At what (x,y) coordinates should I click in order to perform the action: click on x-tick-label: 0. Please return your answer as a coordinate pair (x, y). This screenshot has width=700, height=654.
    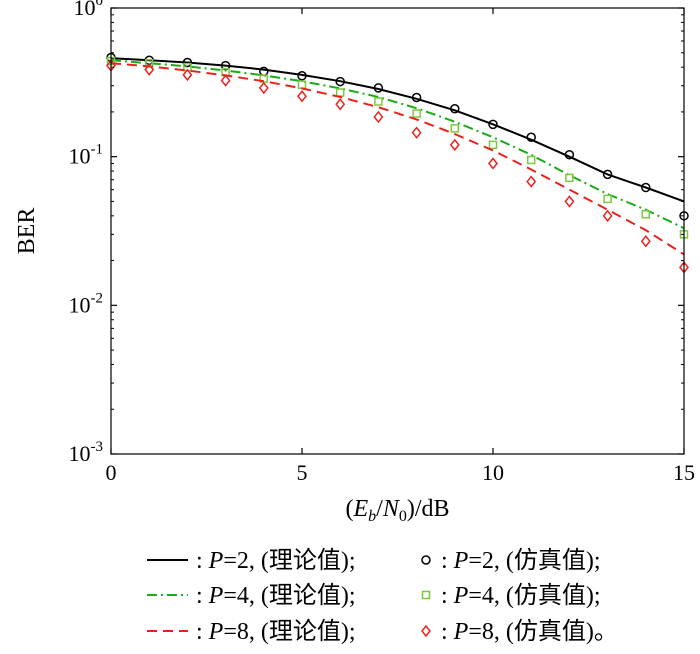
    Looking at the image, I should click on (111, 472).